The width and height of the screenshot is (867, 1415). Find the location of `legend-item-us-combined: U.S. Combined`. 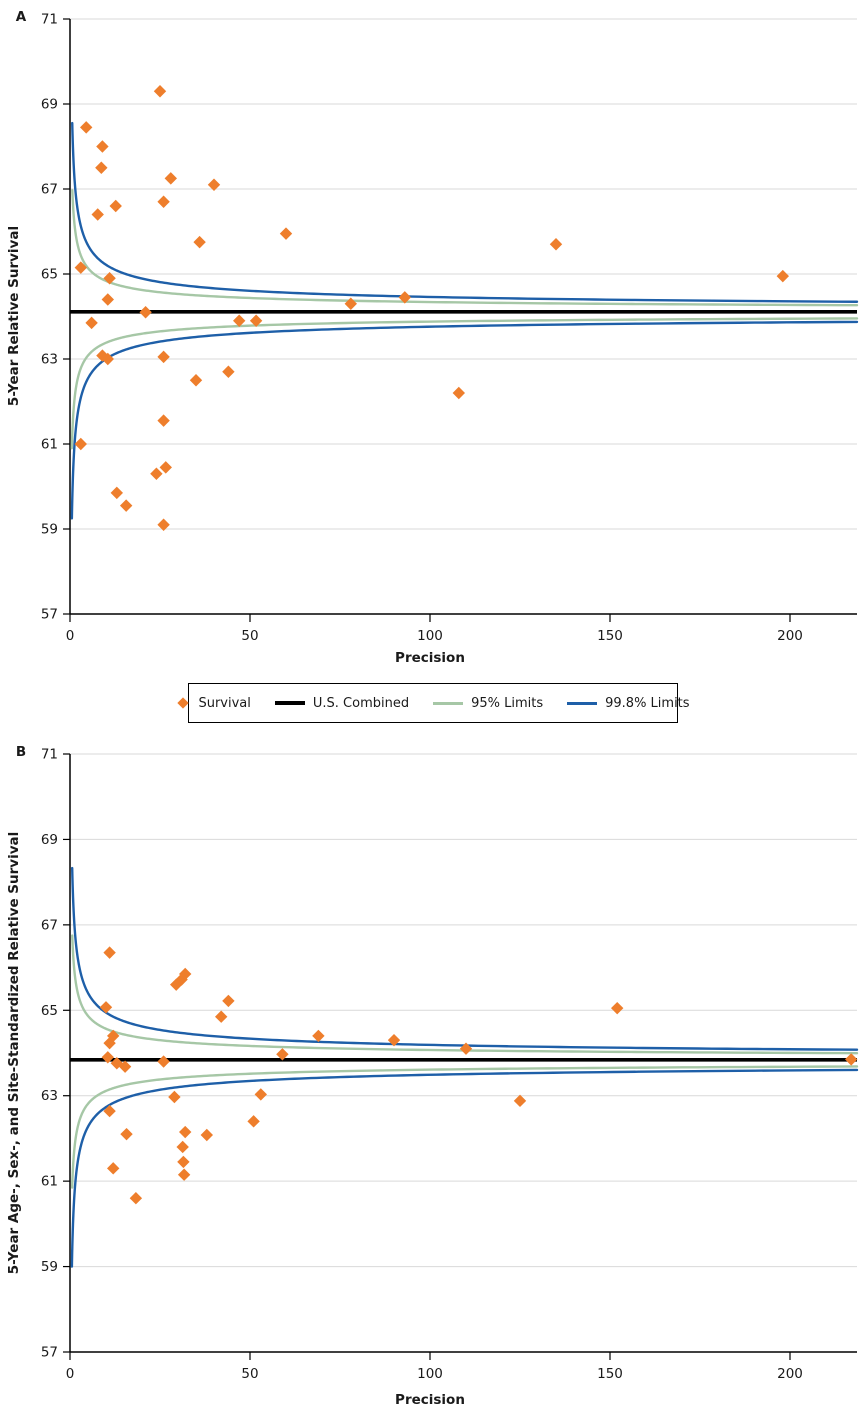

legend-item-us-combined: U.S. Combined is located at coordinates (342, 703).